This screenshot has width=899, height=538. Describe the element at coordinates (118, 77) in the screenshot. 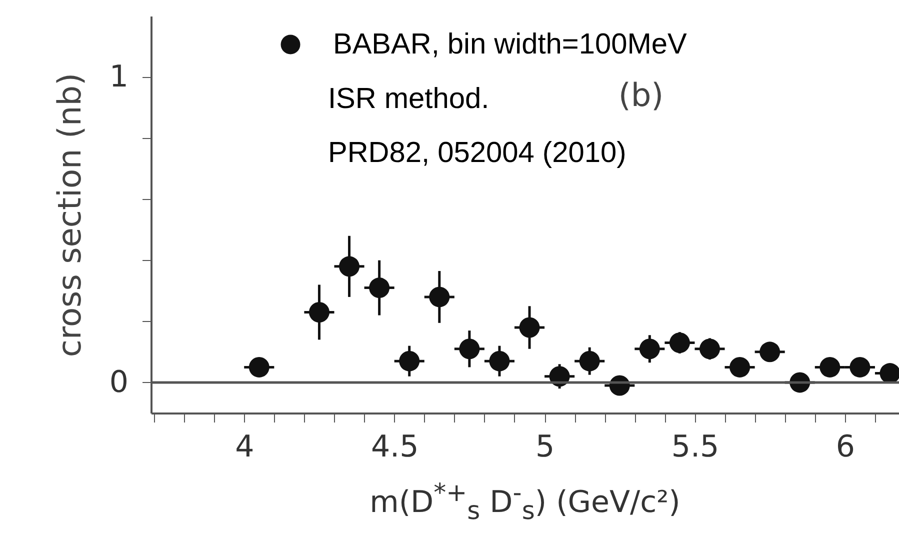

I see `y-tick-label: 1` at that location.